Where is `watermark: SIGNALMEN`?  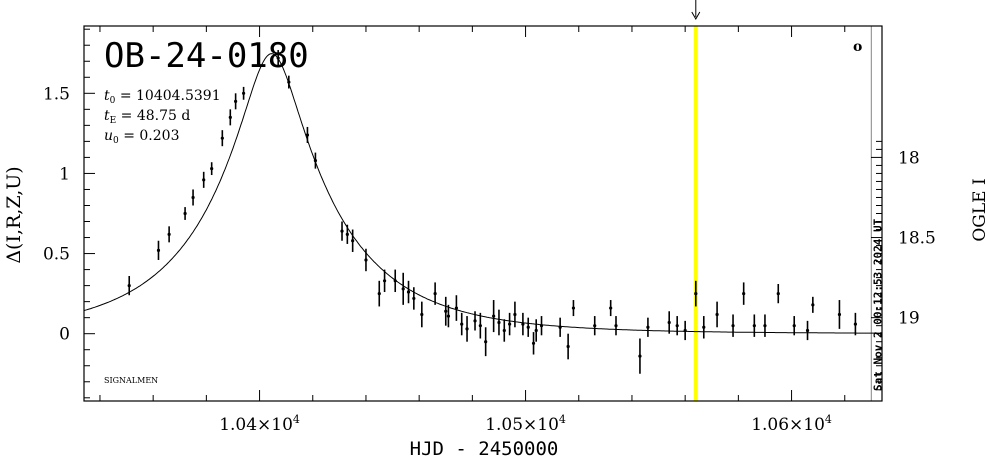
watermark: SIGNALMEN is located at coordinates (131, 380).